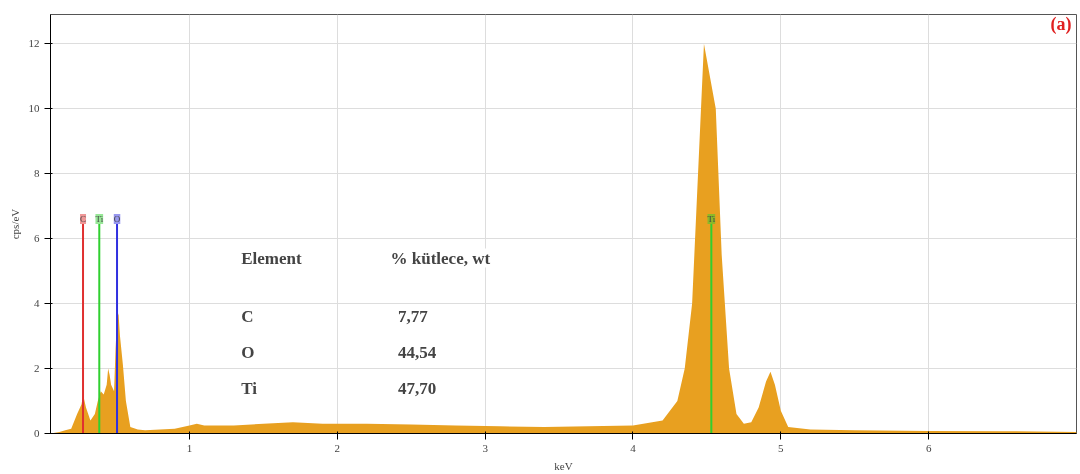 This screenshot has width=1080, height=474. I want to click on y-tick-label: 0, so click(37, 433).